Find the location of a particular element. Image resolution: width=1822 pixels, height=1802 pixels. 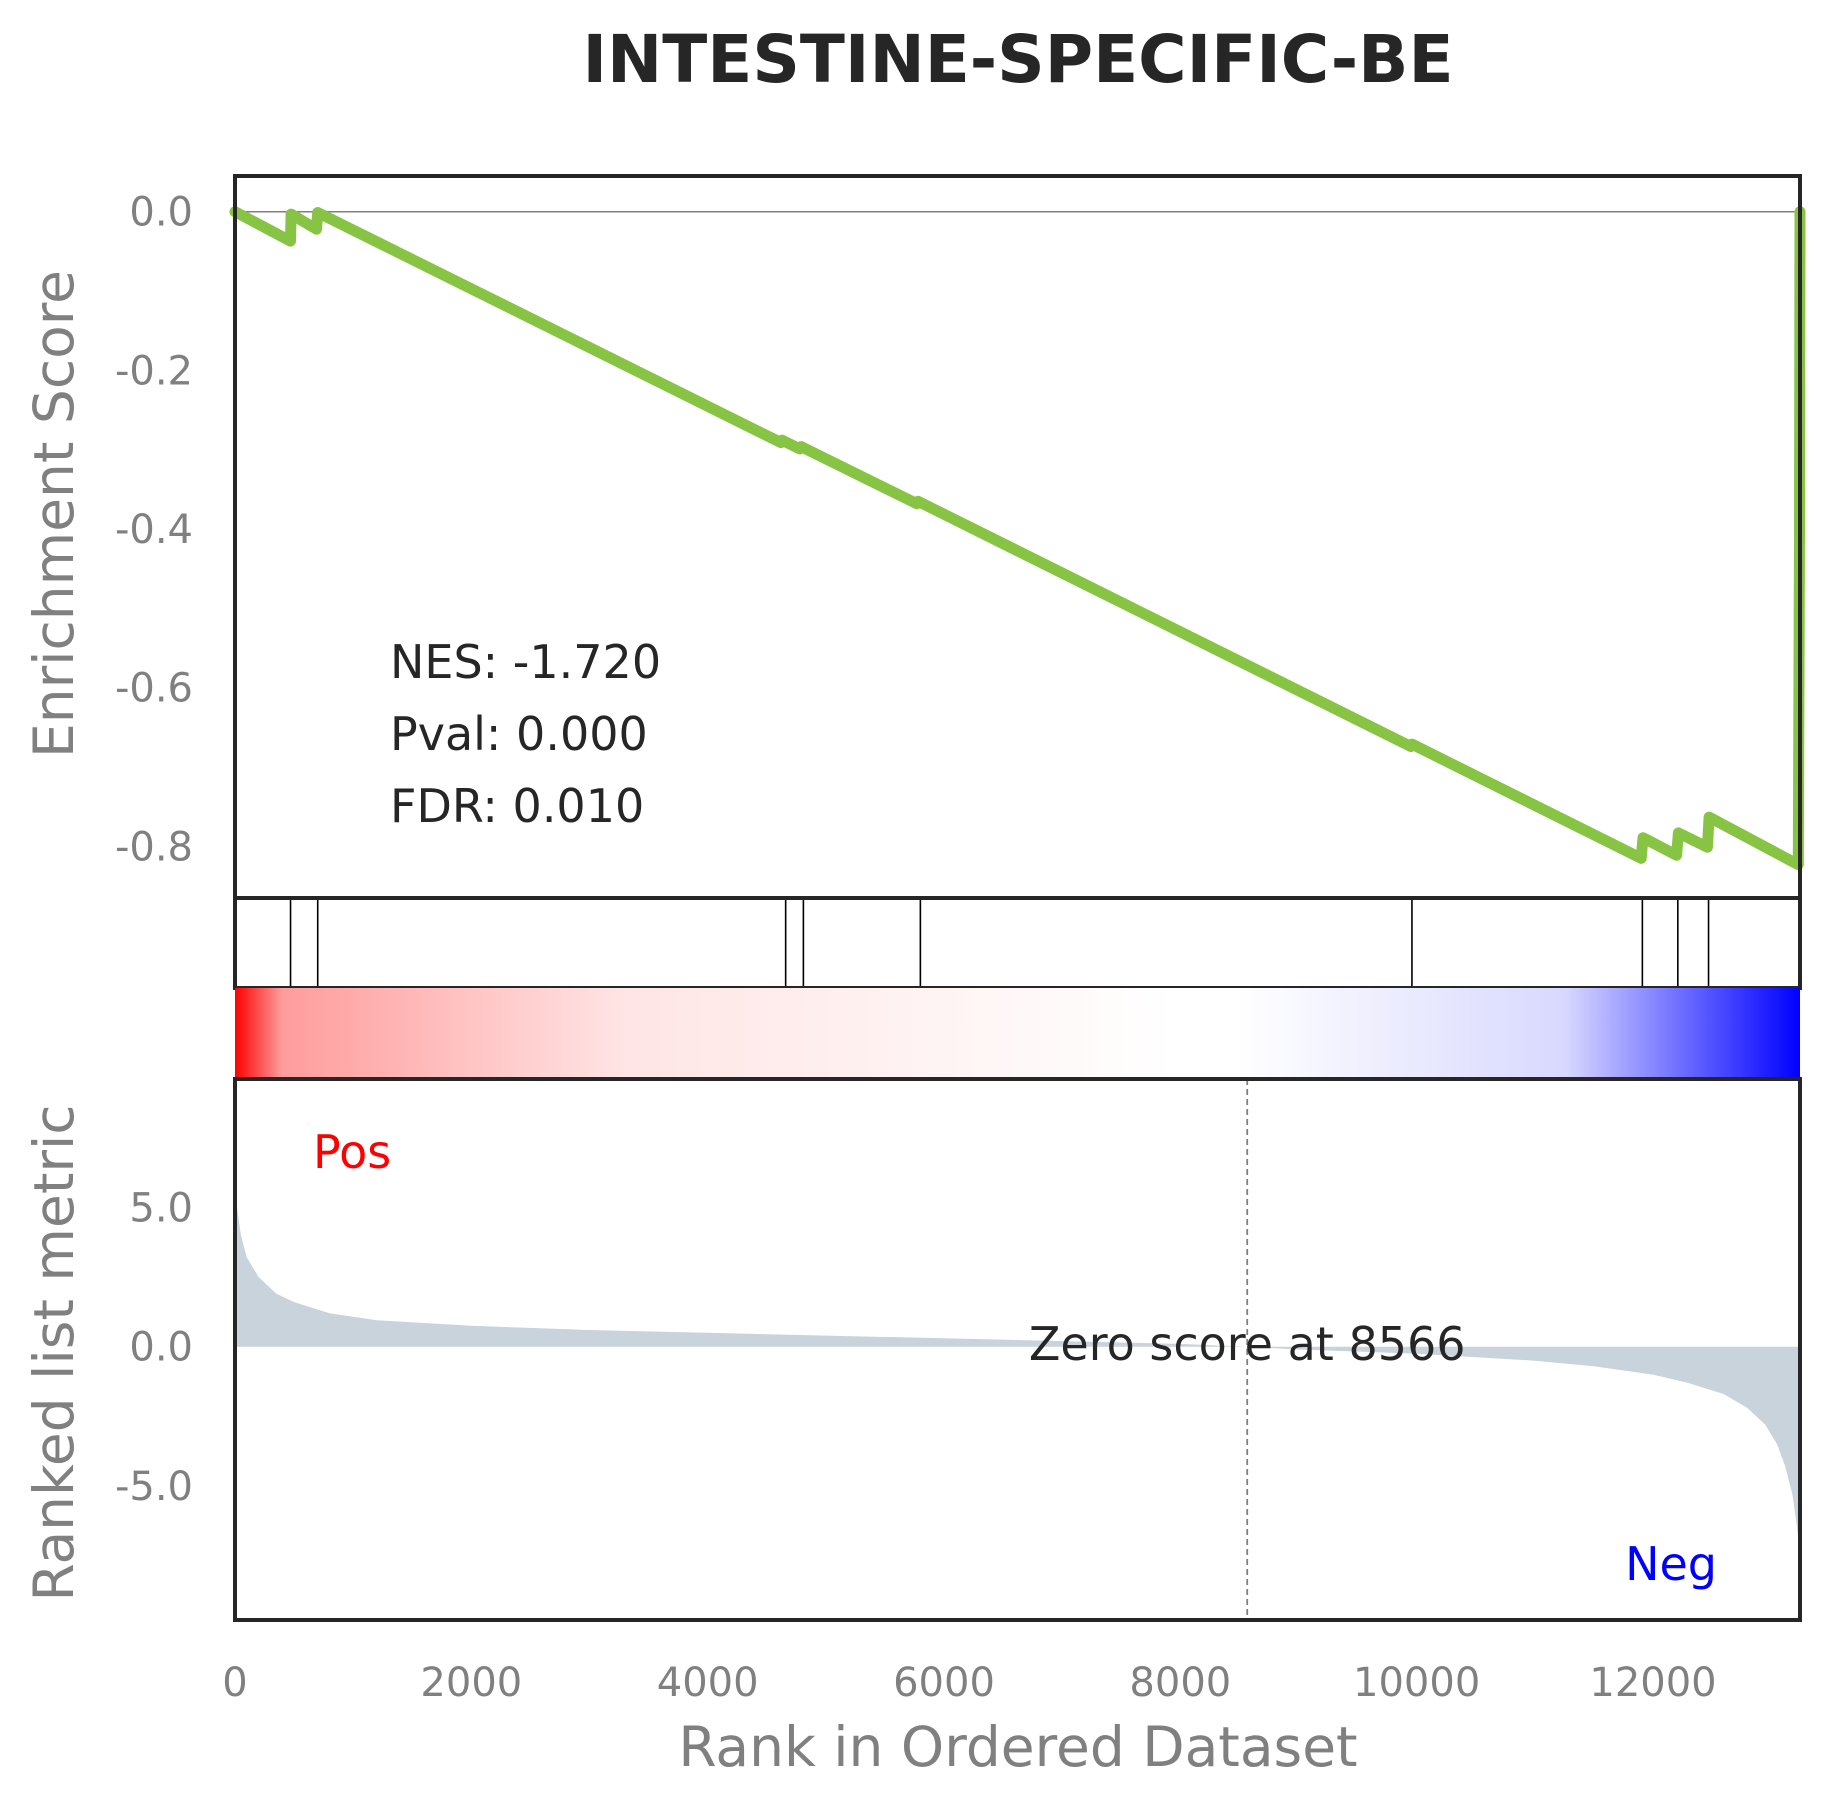

rank-y-tick-label: 0.0 is located at coordinates (161, 1348).